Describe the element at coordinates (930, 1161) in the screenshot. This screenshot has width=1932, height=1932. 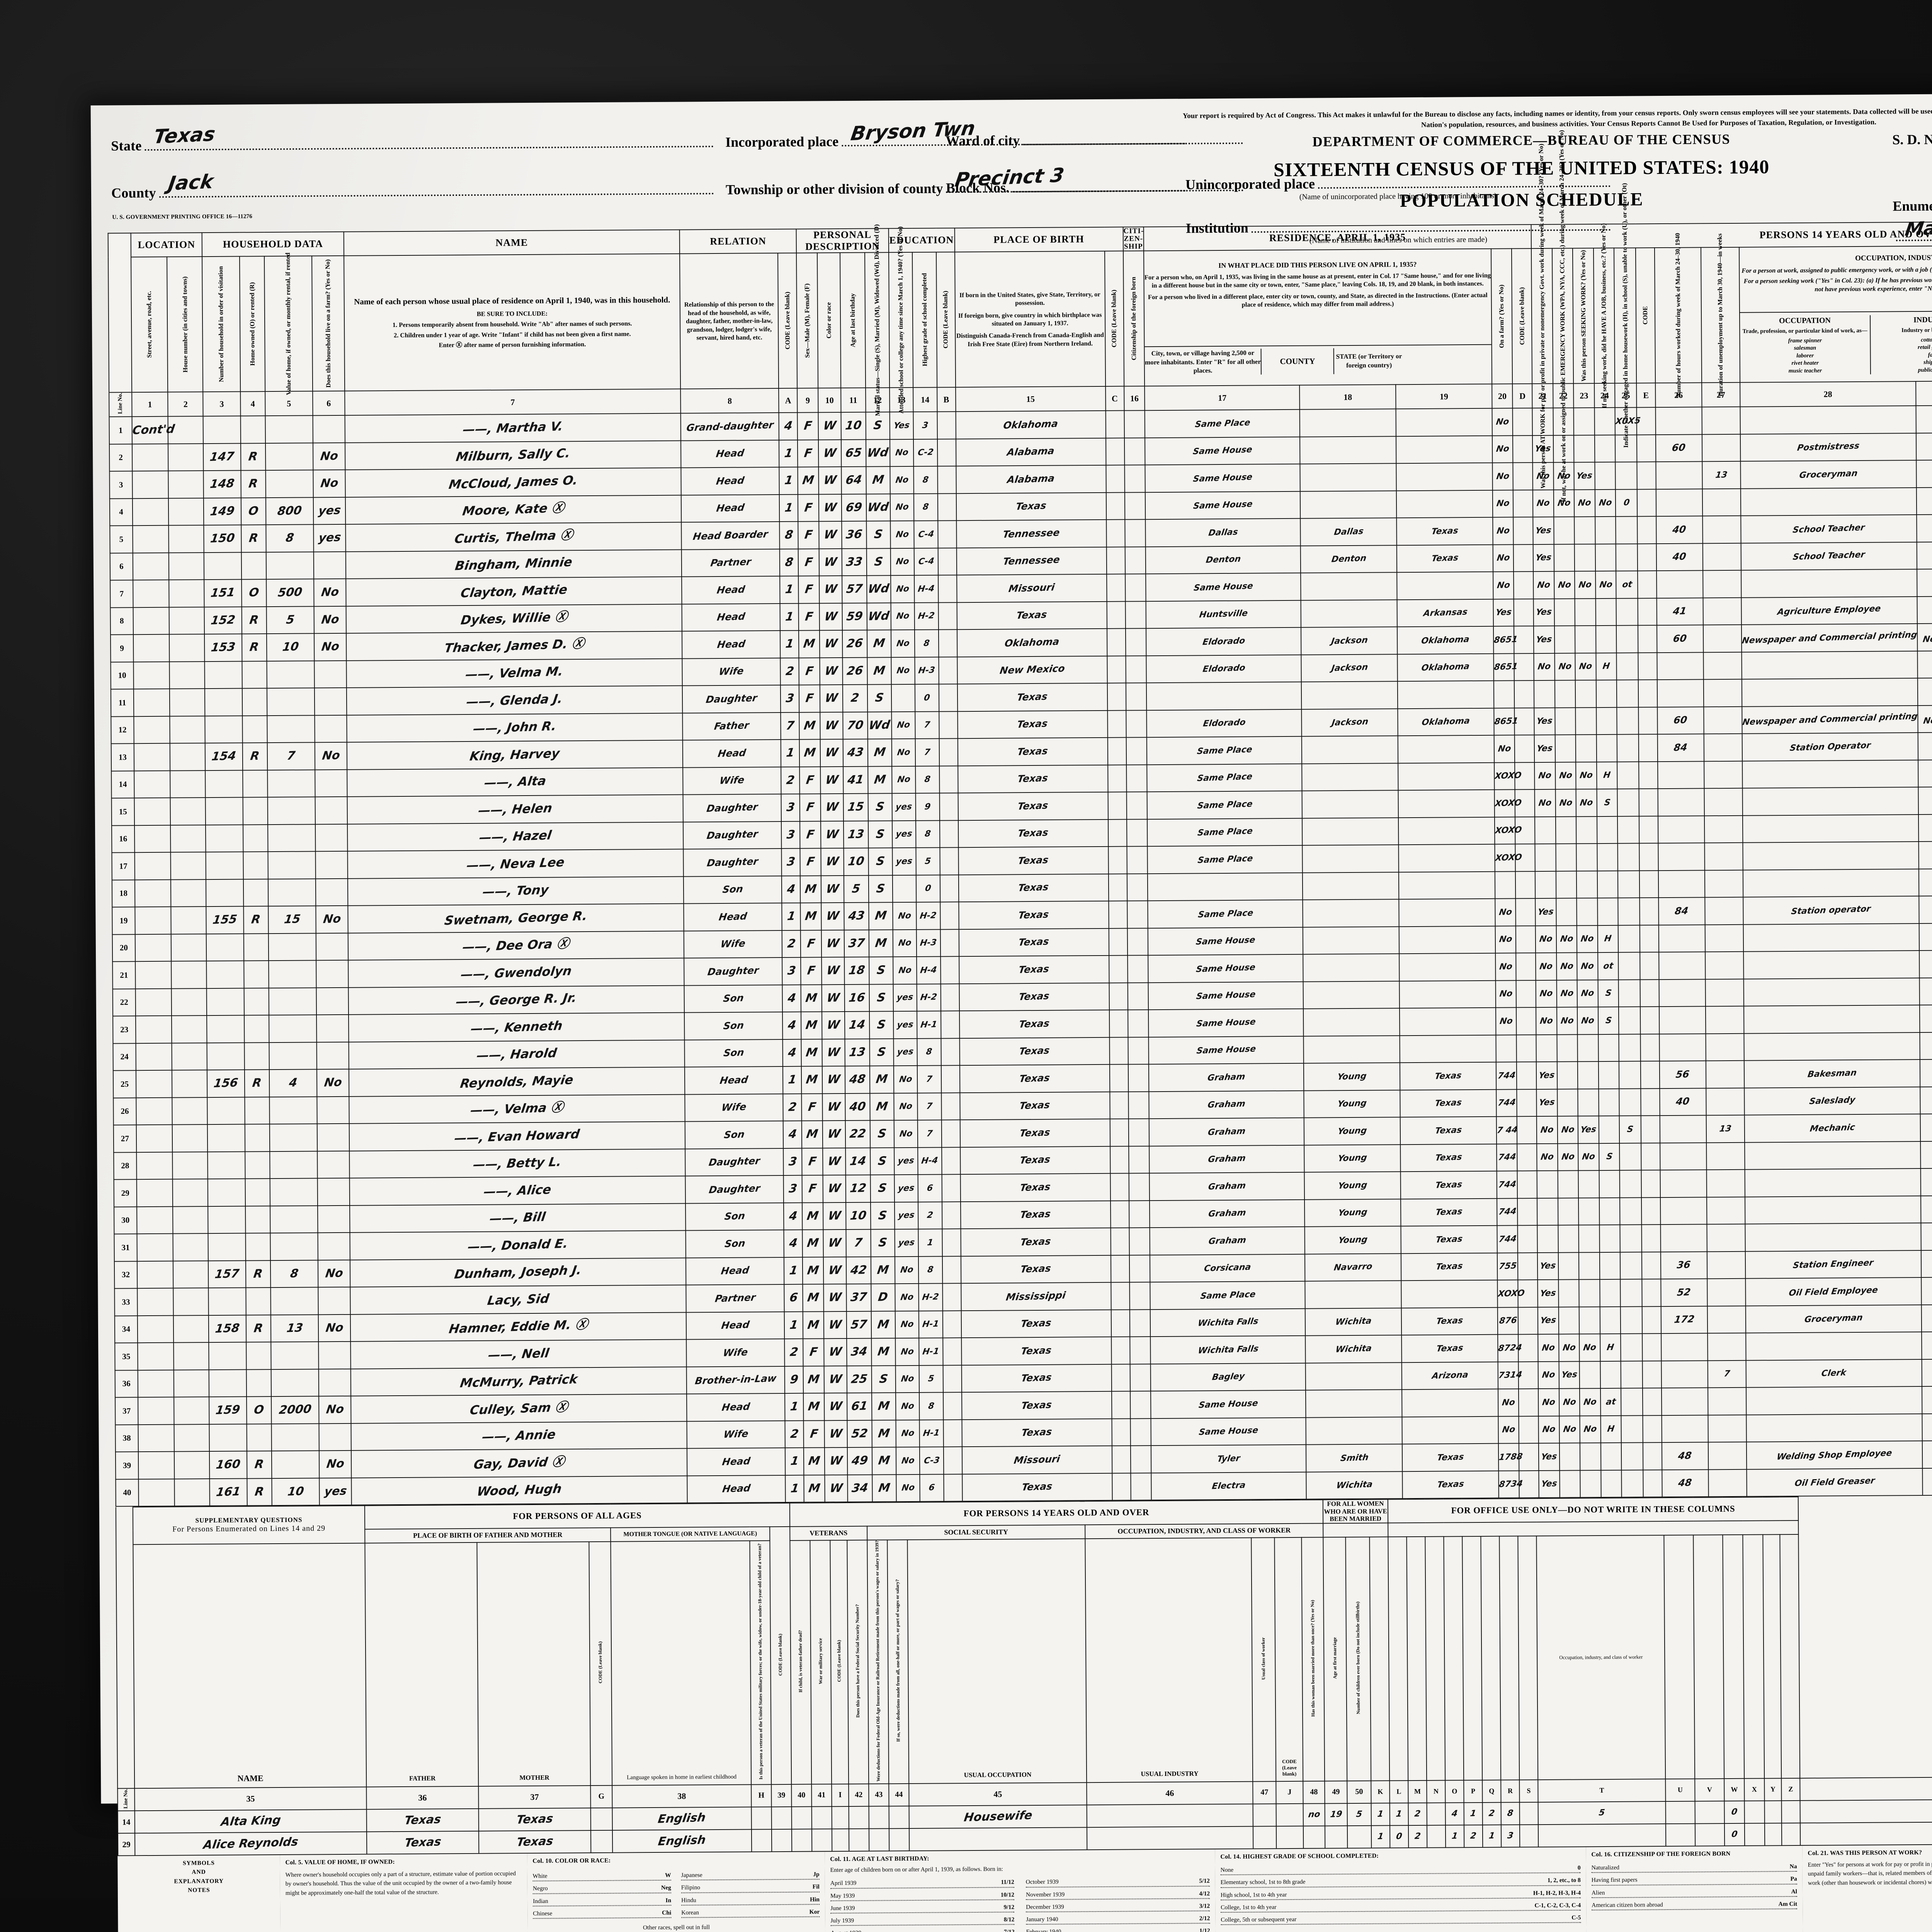
I see `cell-grade: H-4` at that location.